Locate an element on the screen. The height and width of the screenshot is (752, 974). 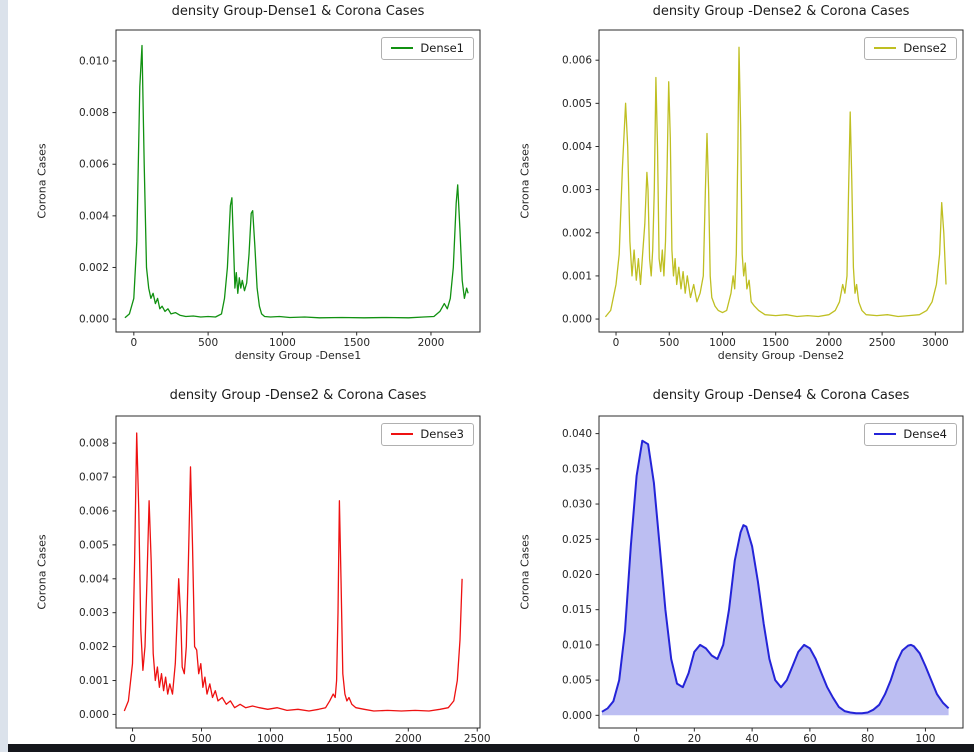
legend: Dense3 is located at coordinates (427, 434).